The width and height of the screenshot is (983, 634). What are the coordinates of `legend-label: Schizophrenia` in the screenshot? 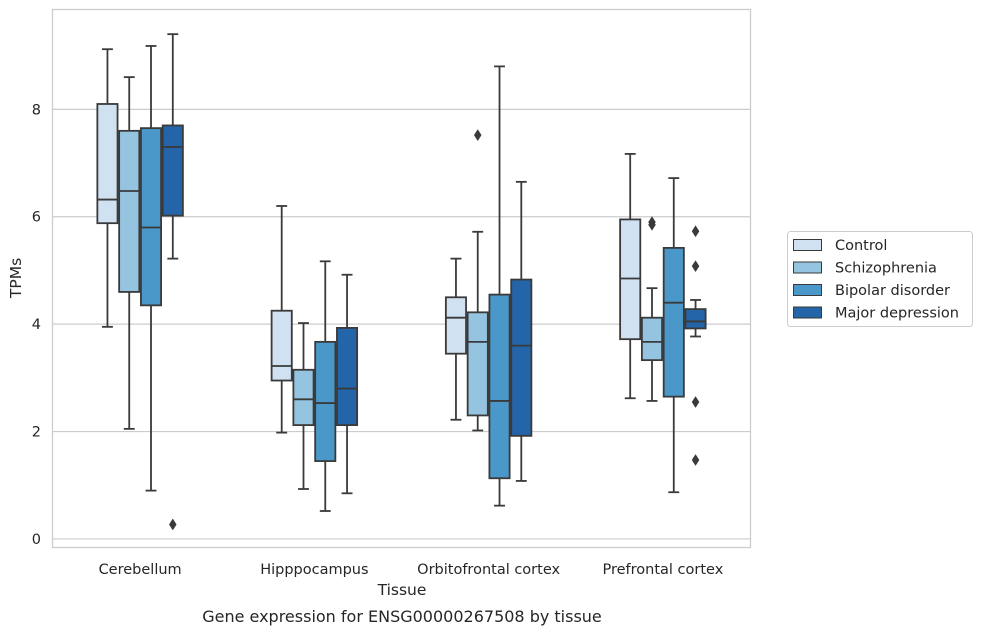 It's located at (886, 269).